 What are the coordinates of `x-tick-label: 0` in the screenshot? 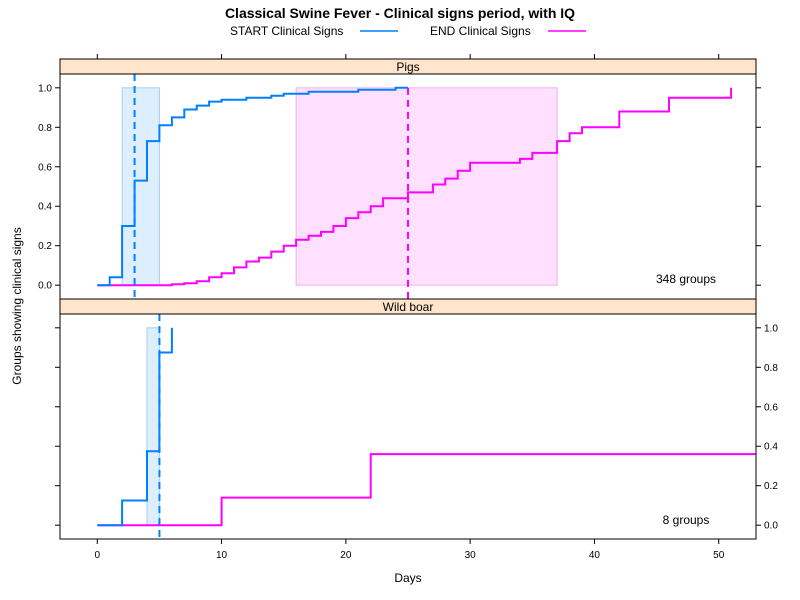 It's located at (98, 555).